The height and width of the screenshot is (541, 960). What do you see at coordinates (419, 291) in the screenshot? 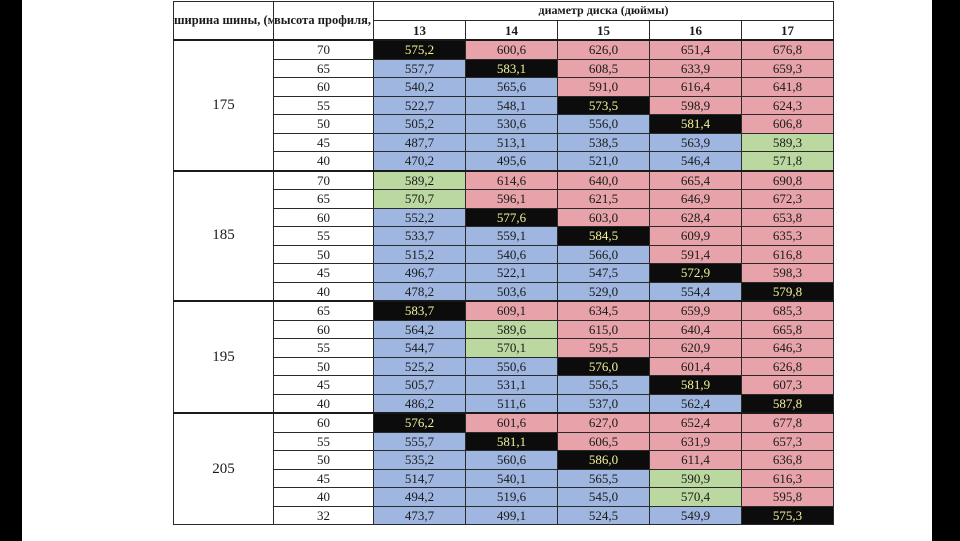
I see `value-cell: 478,2` at bounding box center [419, 291].